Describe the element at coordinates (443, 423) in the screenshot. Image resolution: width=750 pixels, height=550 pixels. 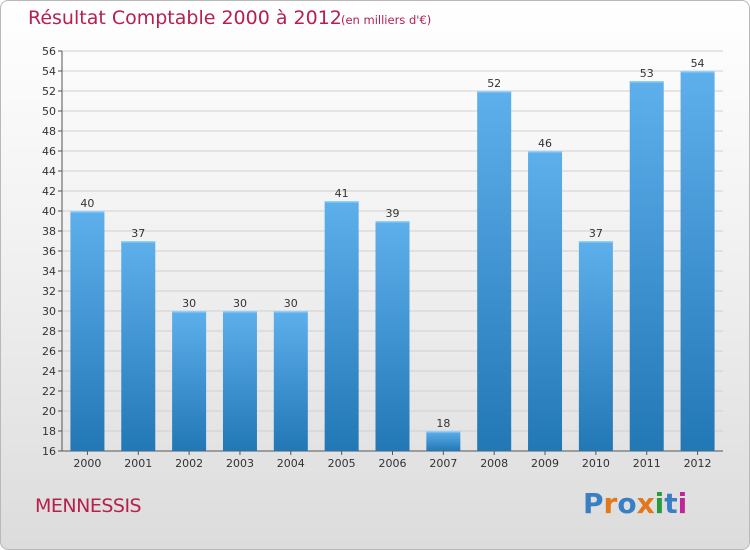
I see `value-label-2007: 18` at that location.